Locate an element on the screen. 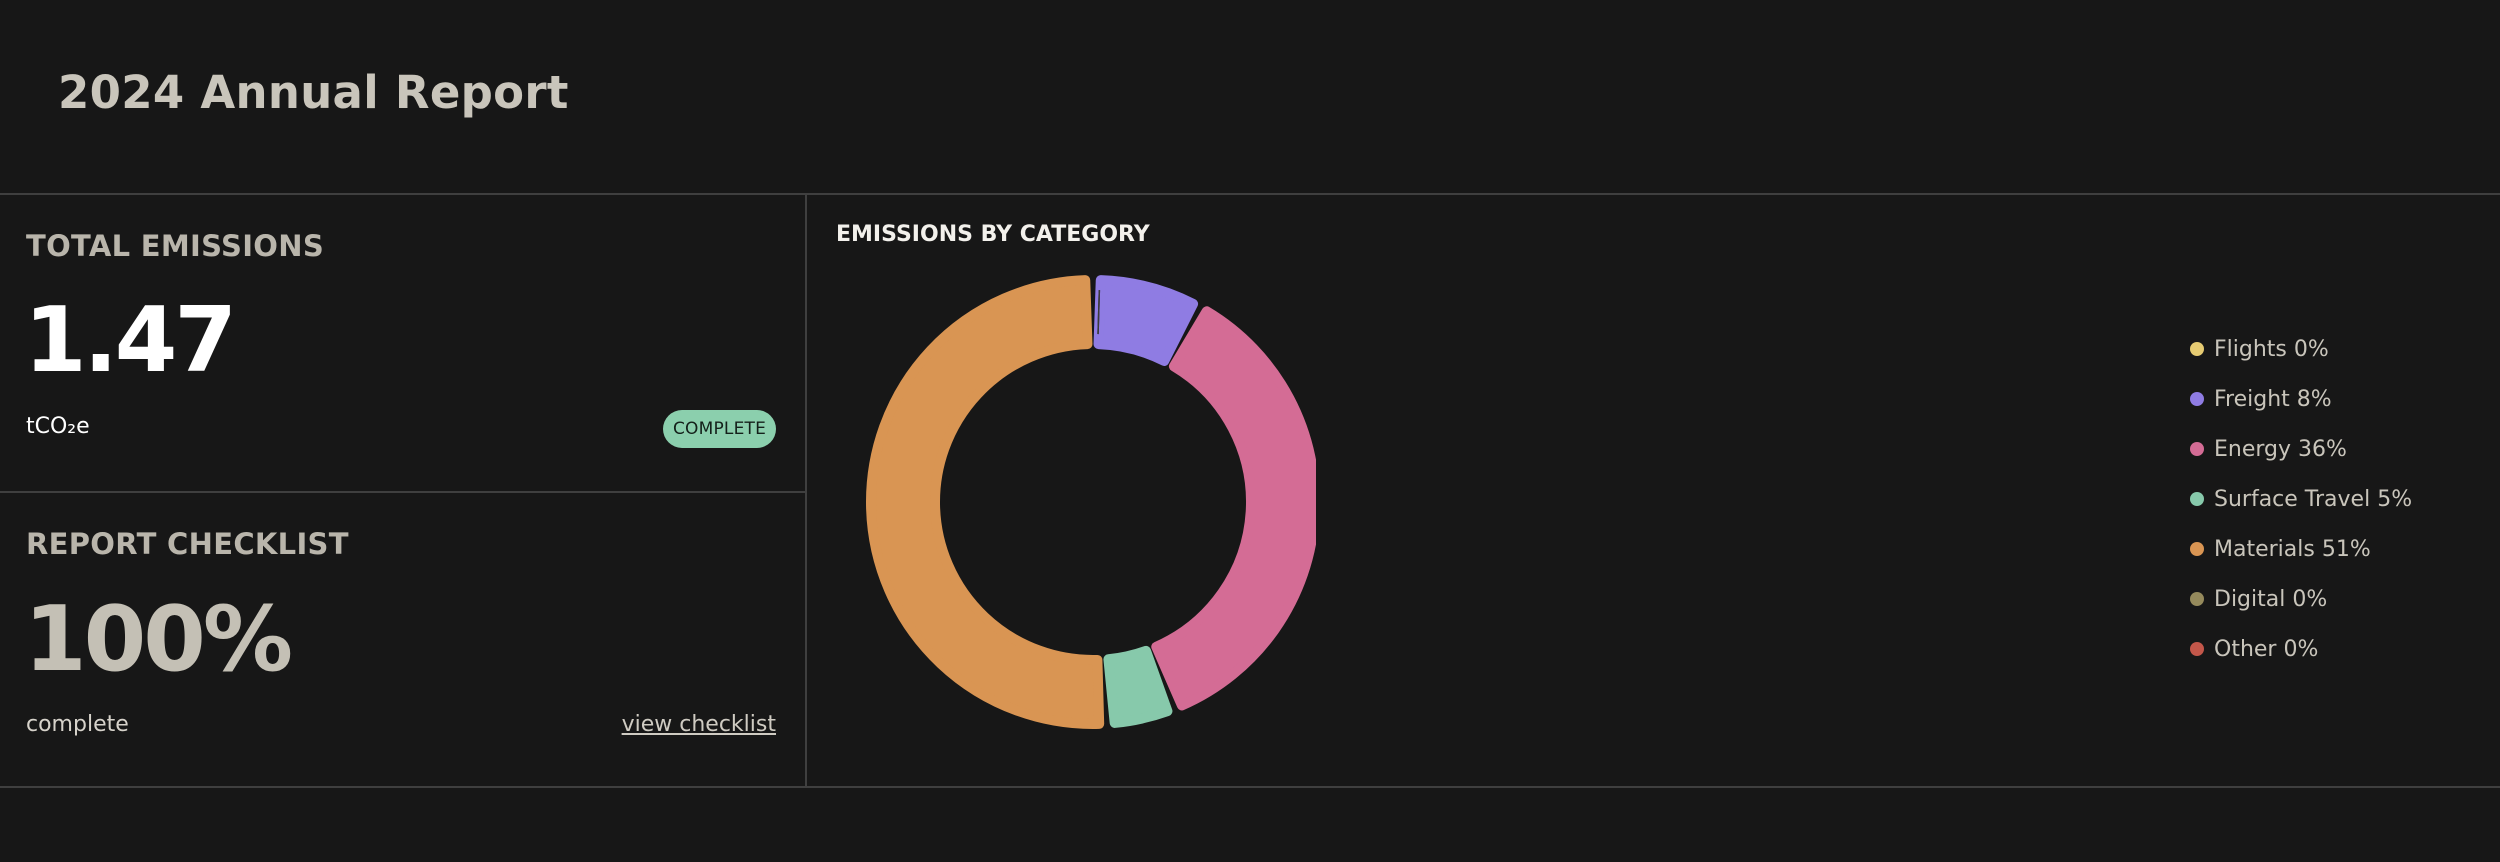  legend-label: Surface Travel 5% is located at coordinates (2313, 499).